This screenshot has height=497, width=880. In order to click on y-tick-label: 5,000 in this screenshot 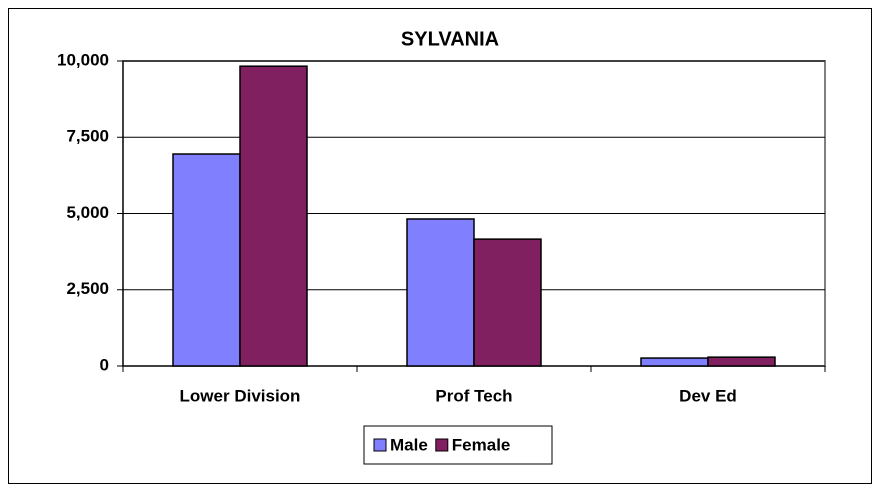, I will do `click(87, 212)`.